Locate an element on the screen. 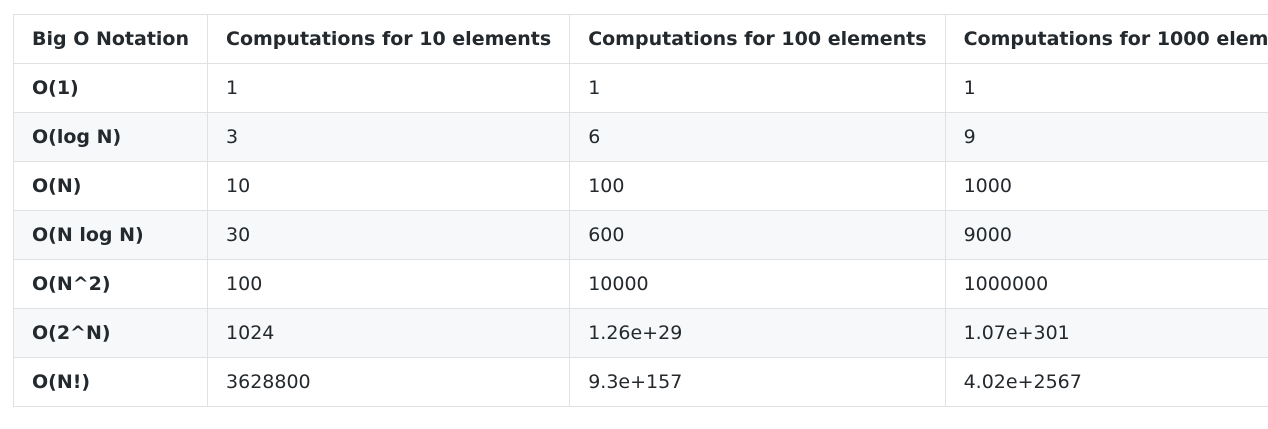 The width and height of the screenshot is (1268, 429). table-row: O(N log N) 30 600 9000 is located at coordinates (640, 235).